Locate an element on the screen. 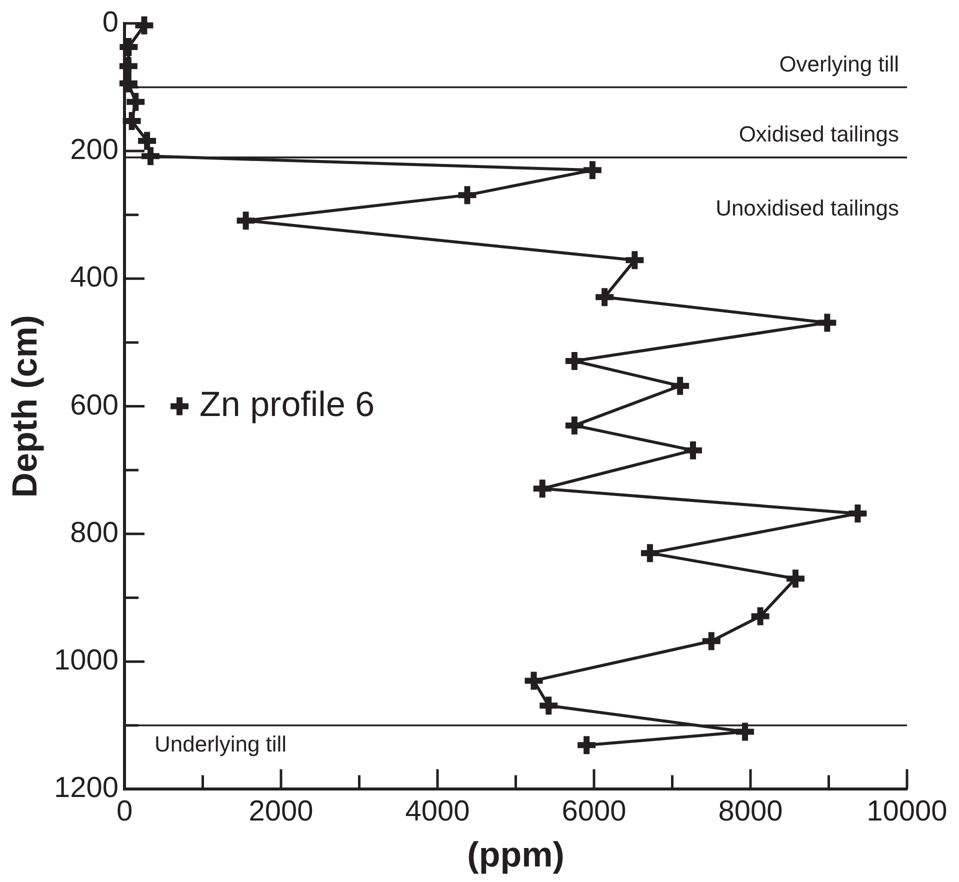 This screenshot has height=882, width=959. y-axis-title: Depth (cm) is located at coordinates (25, 406).